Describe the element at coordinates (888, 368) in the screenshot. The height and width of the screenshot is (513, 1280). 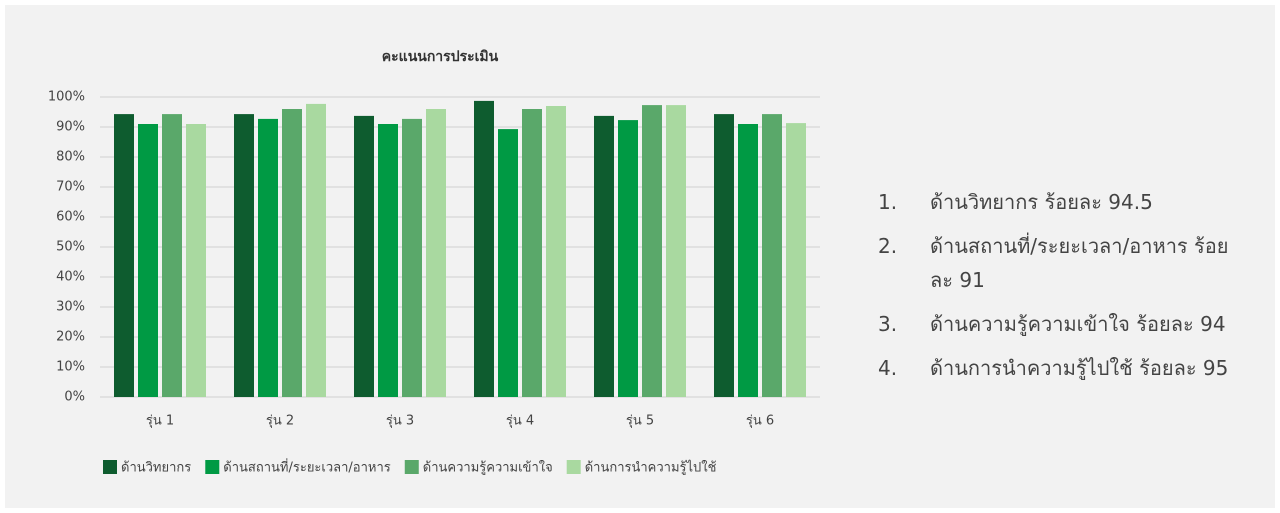
I see `list-number: 4.` at that location.